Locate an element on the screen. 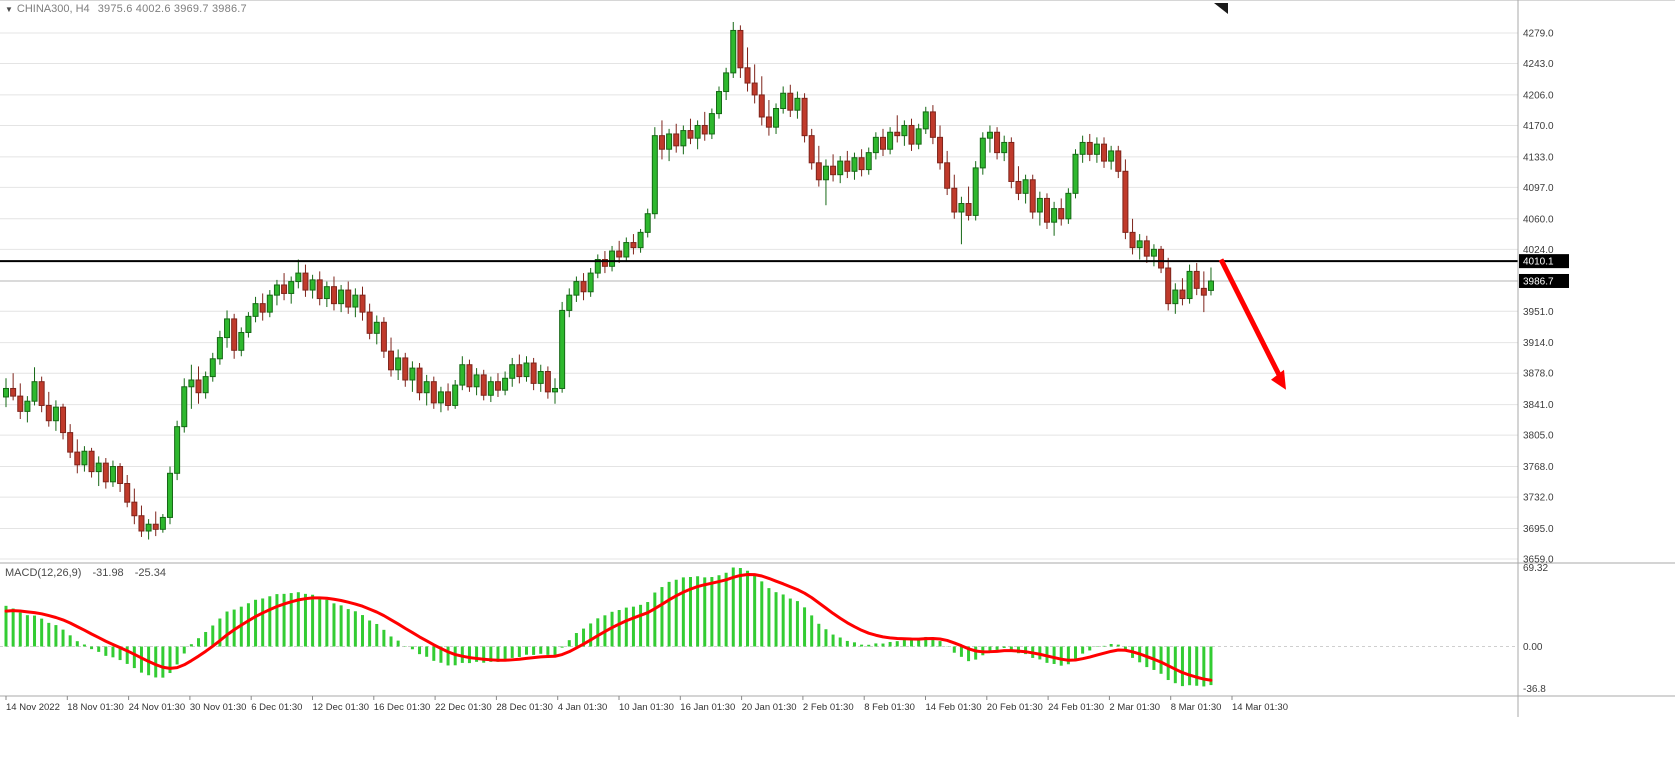  svg-text: 24 Feb 01:30 is located at coordinates (1076, 707).